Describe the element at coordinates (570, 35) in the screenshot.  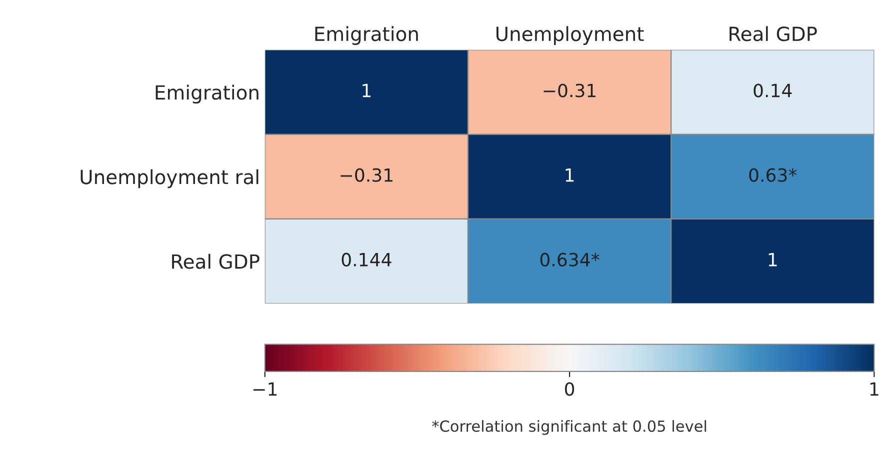
I see `x-tick-label: Unemployment` at that location.